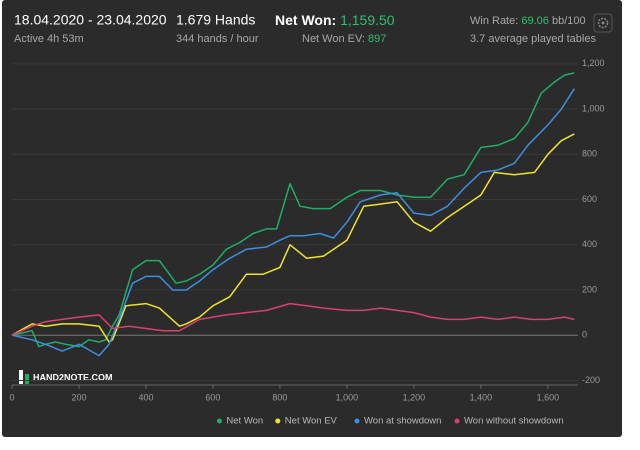 This screenshot has height=450, width=640. Describe the element at coordinates (90, 20) in the screenshot. I see `date-range: 18.04.2020 - 23.04.2020` at that location.